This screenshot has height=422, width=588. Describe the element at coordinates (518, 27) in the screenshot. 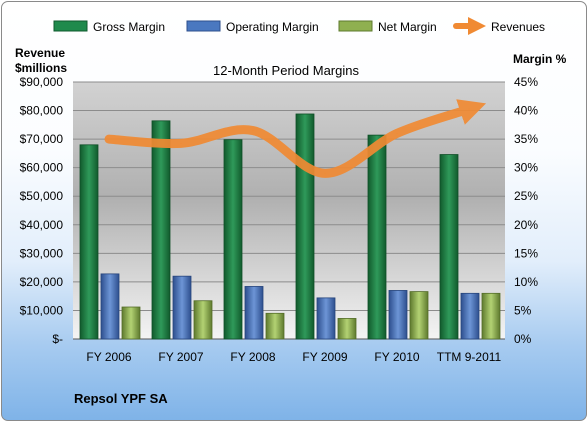

I see `legend-label-revenues: Revenues` at that location.